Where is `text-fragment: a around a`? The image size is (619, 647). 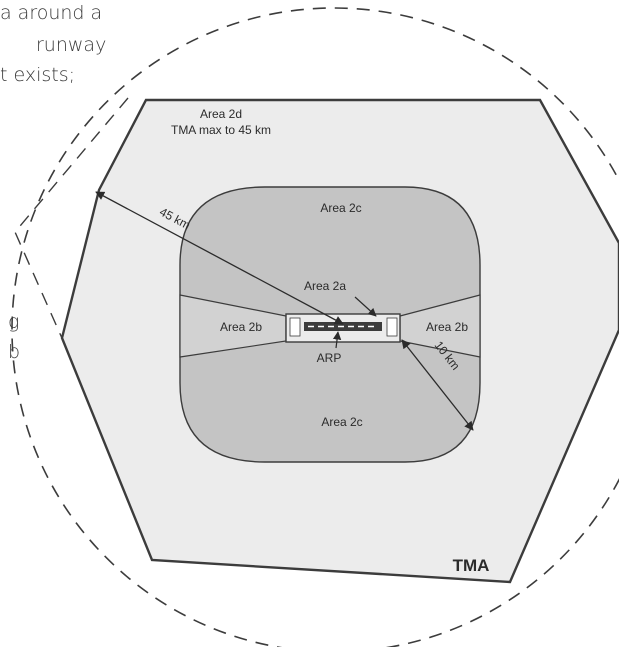 text-fragment: a around a is located at coordinates (60, 14).